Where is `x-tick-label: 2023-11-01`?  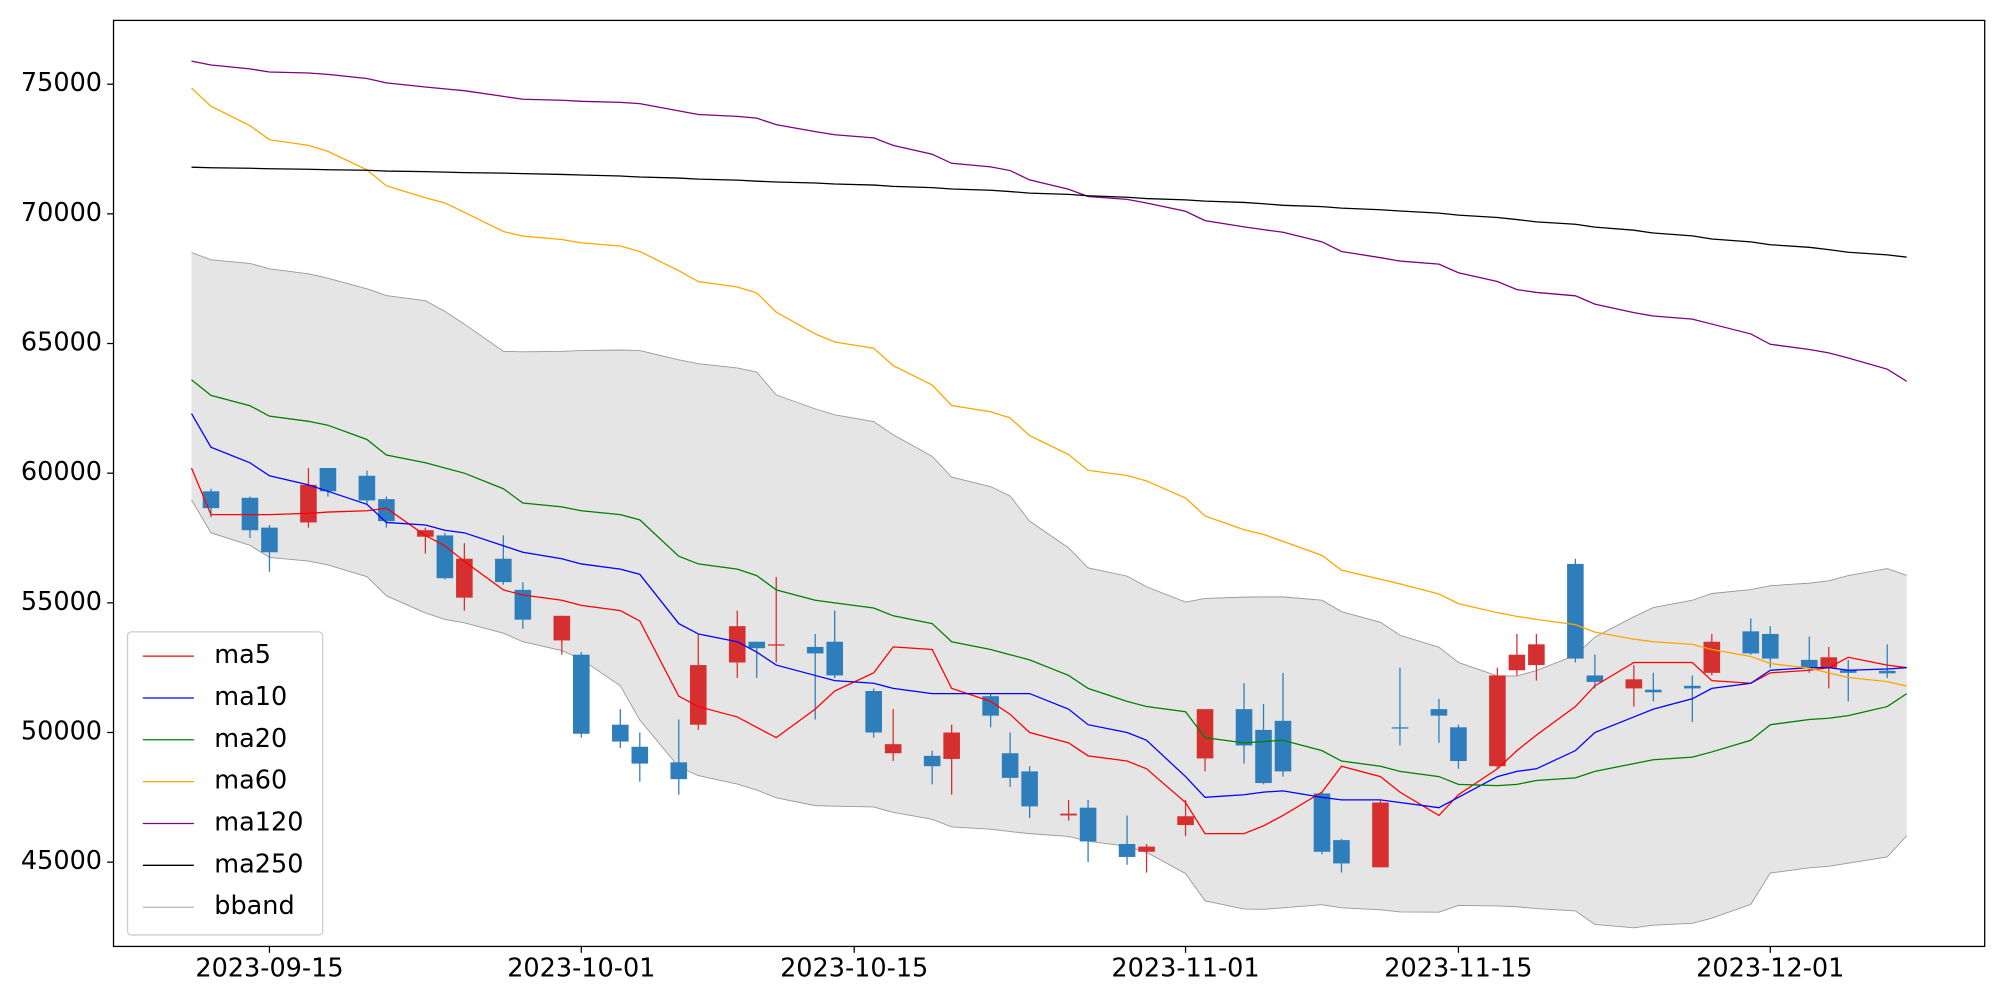
x-tick-label: 2023-11-01 is located at coordinates (1185, 968).